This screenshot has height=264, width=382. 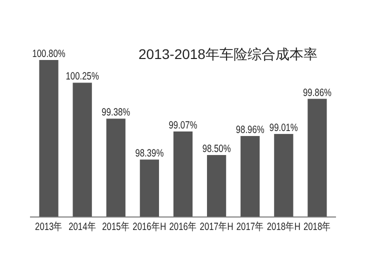 What do you see at coordinates (116, 112) in the screenshot?
I see `data-label: 99.38%` at bounding box center [116, 112].